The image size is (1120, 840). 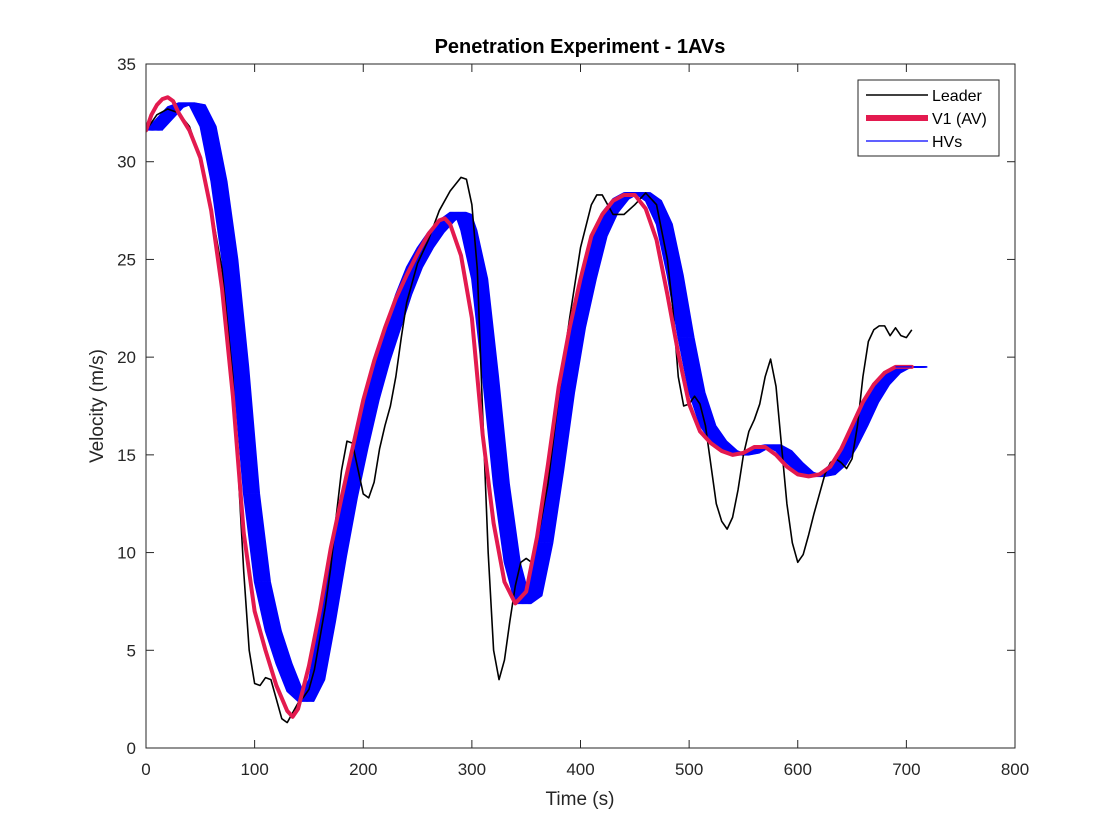 What do you see at coordinates (126, 162) in the screenshot?
I see `y-tick-label: 30` at bounding box center [126, 162].